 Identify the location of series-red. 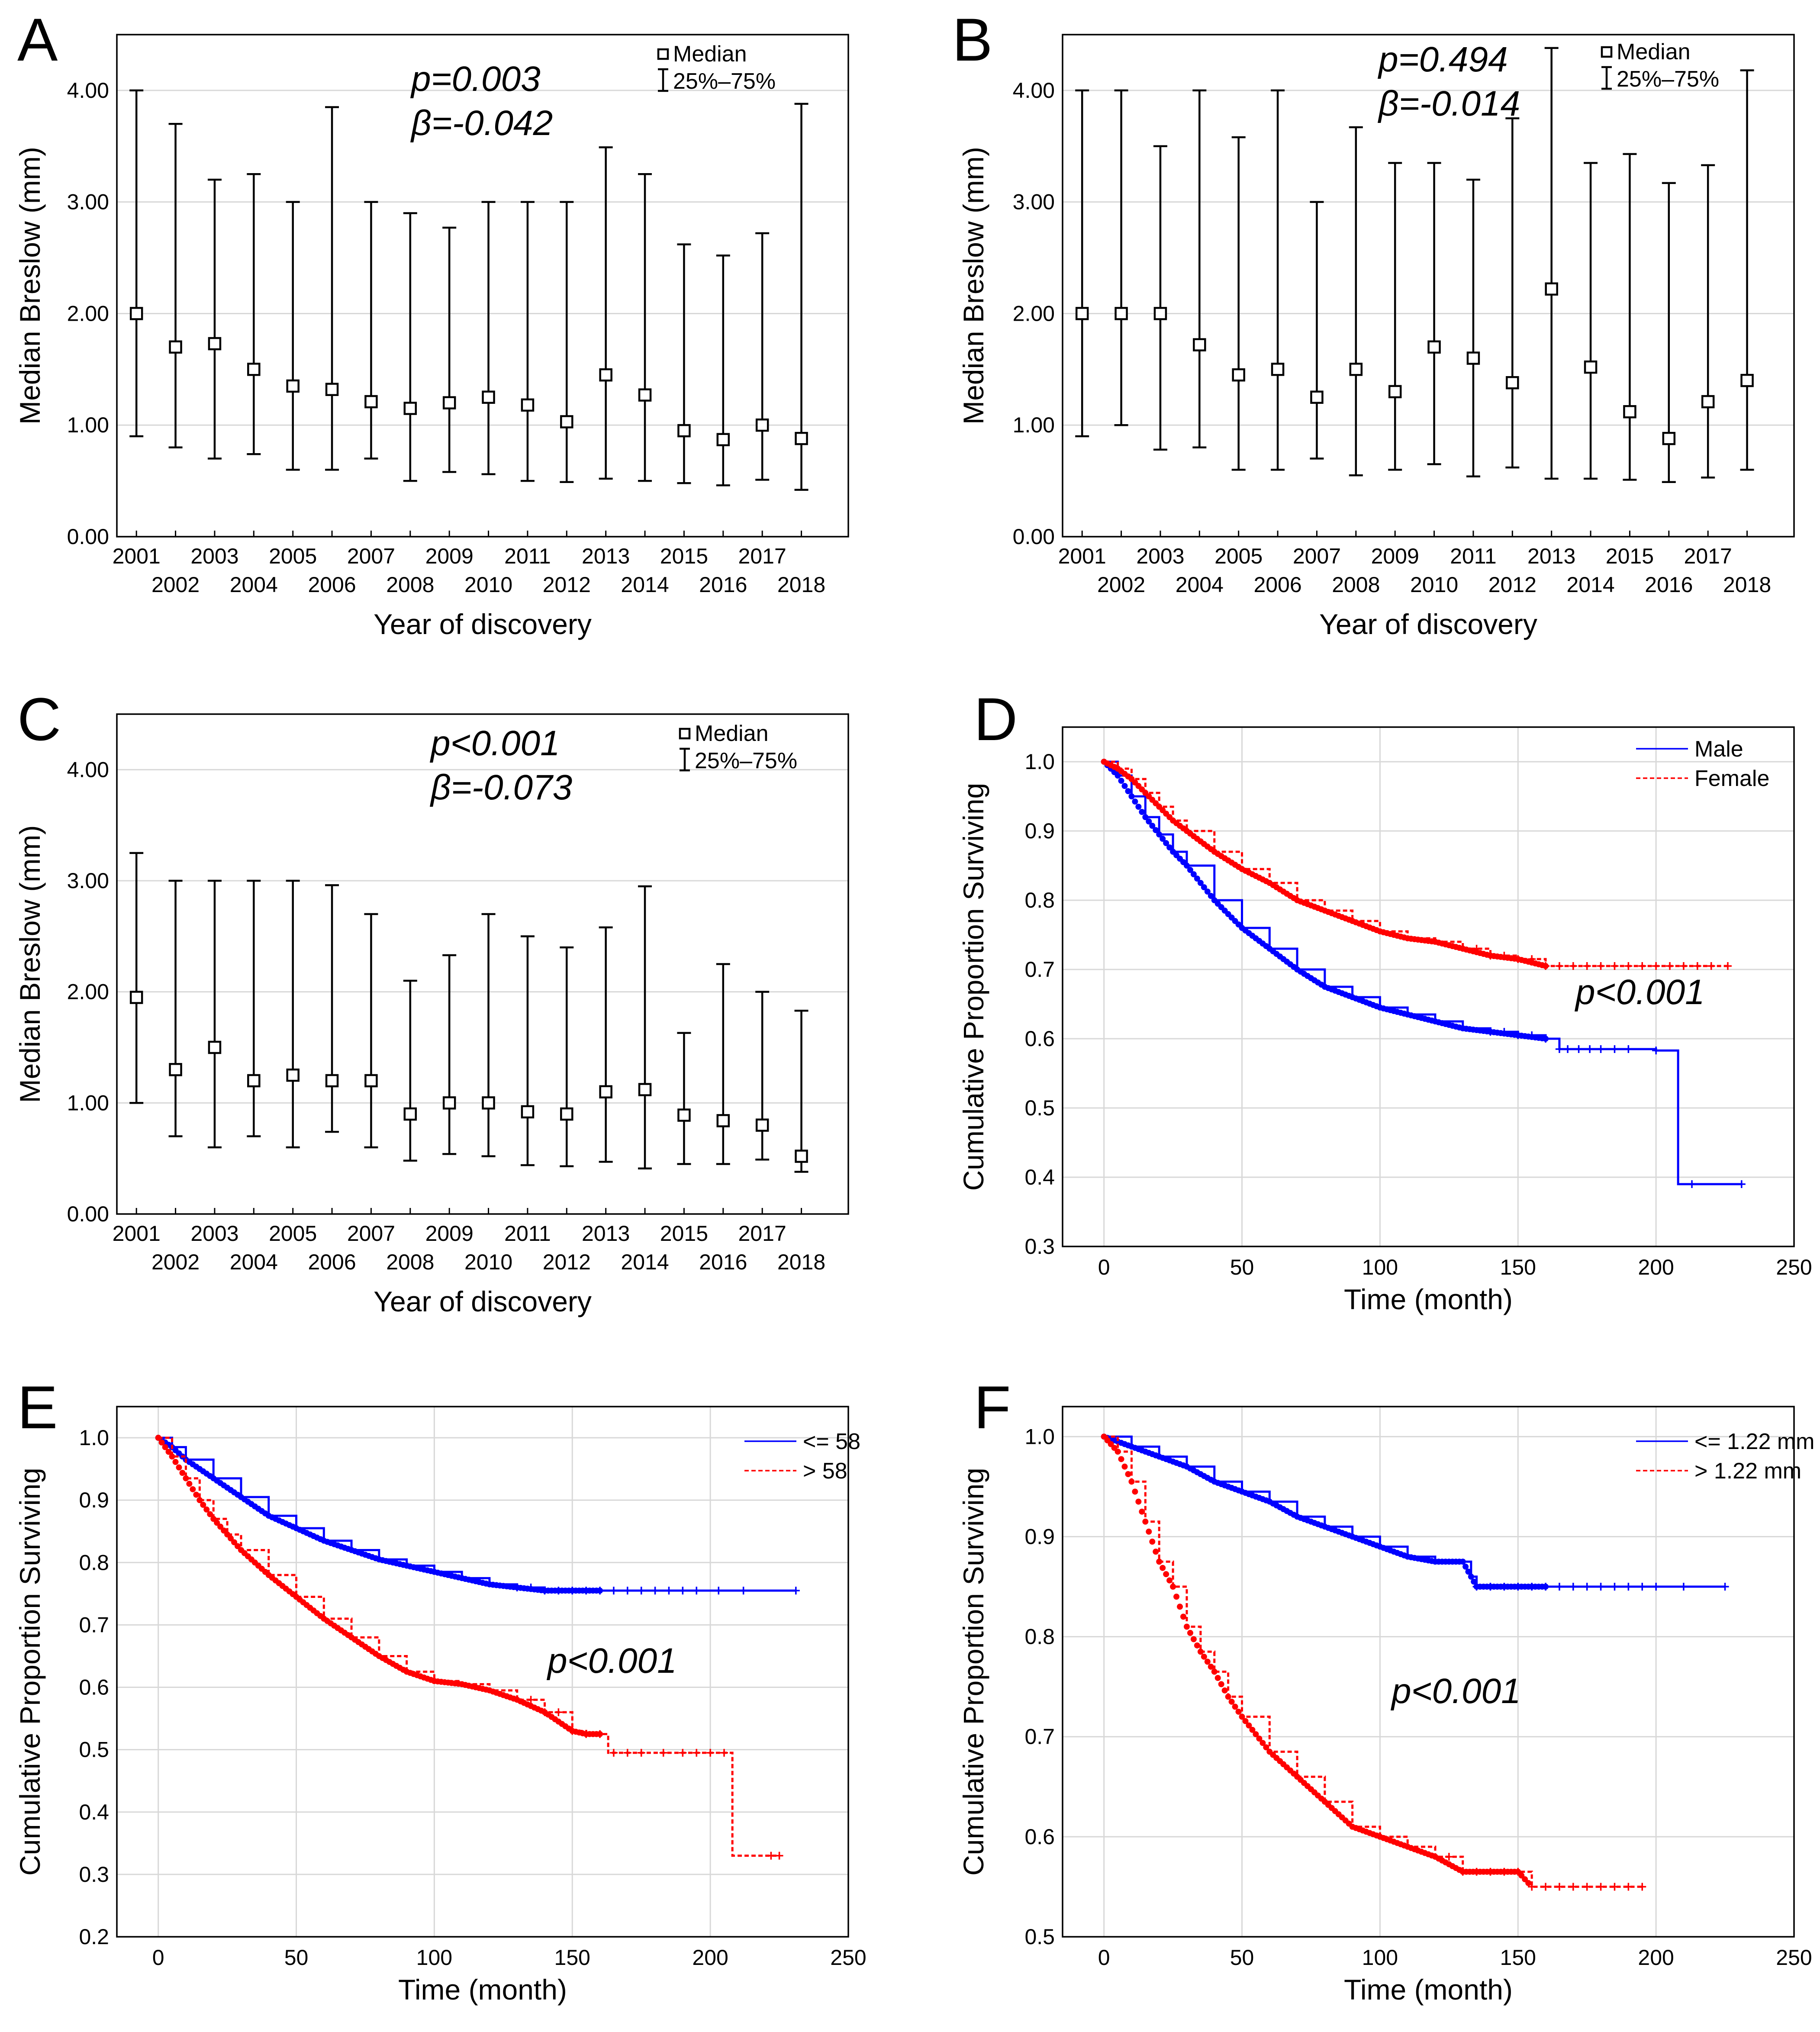
(469, 1647).